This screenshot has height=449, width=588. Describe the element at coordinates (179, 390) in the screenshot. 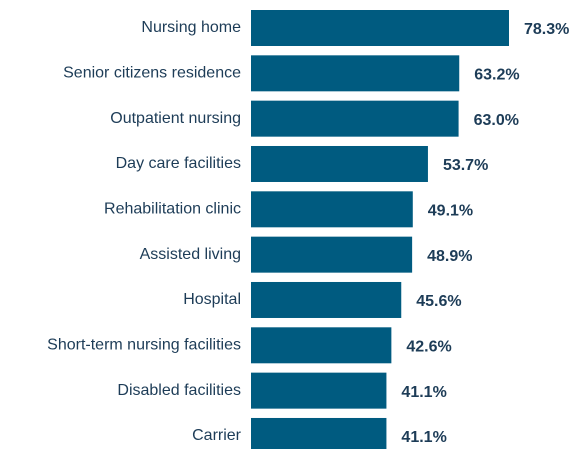

I see `category-label: Disabled facilities` at that location.